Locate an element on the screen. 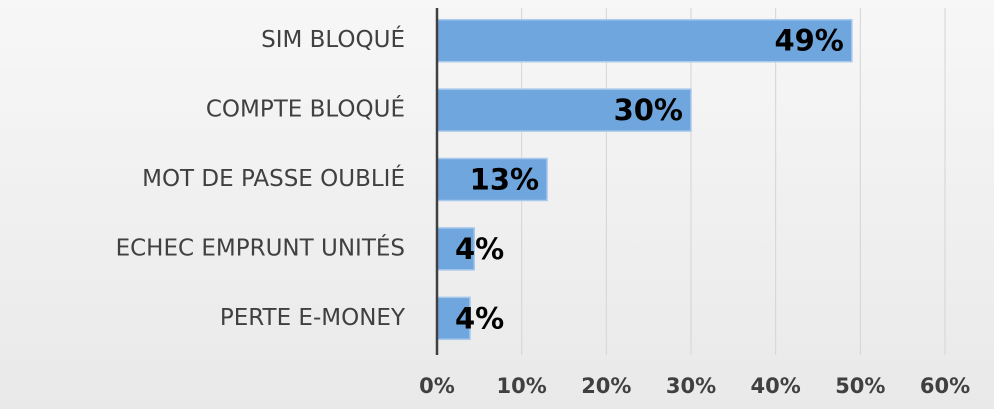 This screenshot has height=409, width=994. x-tick-label: 10% is located at coordinates (522, 386).